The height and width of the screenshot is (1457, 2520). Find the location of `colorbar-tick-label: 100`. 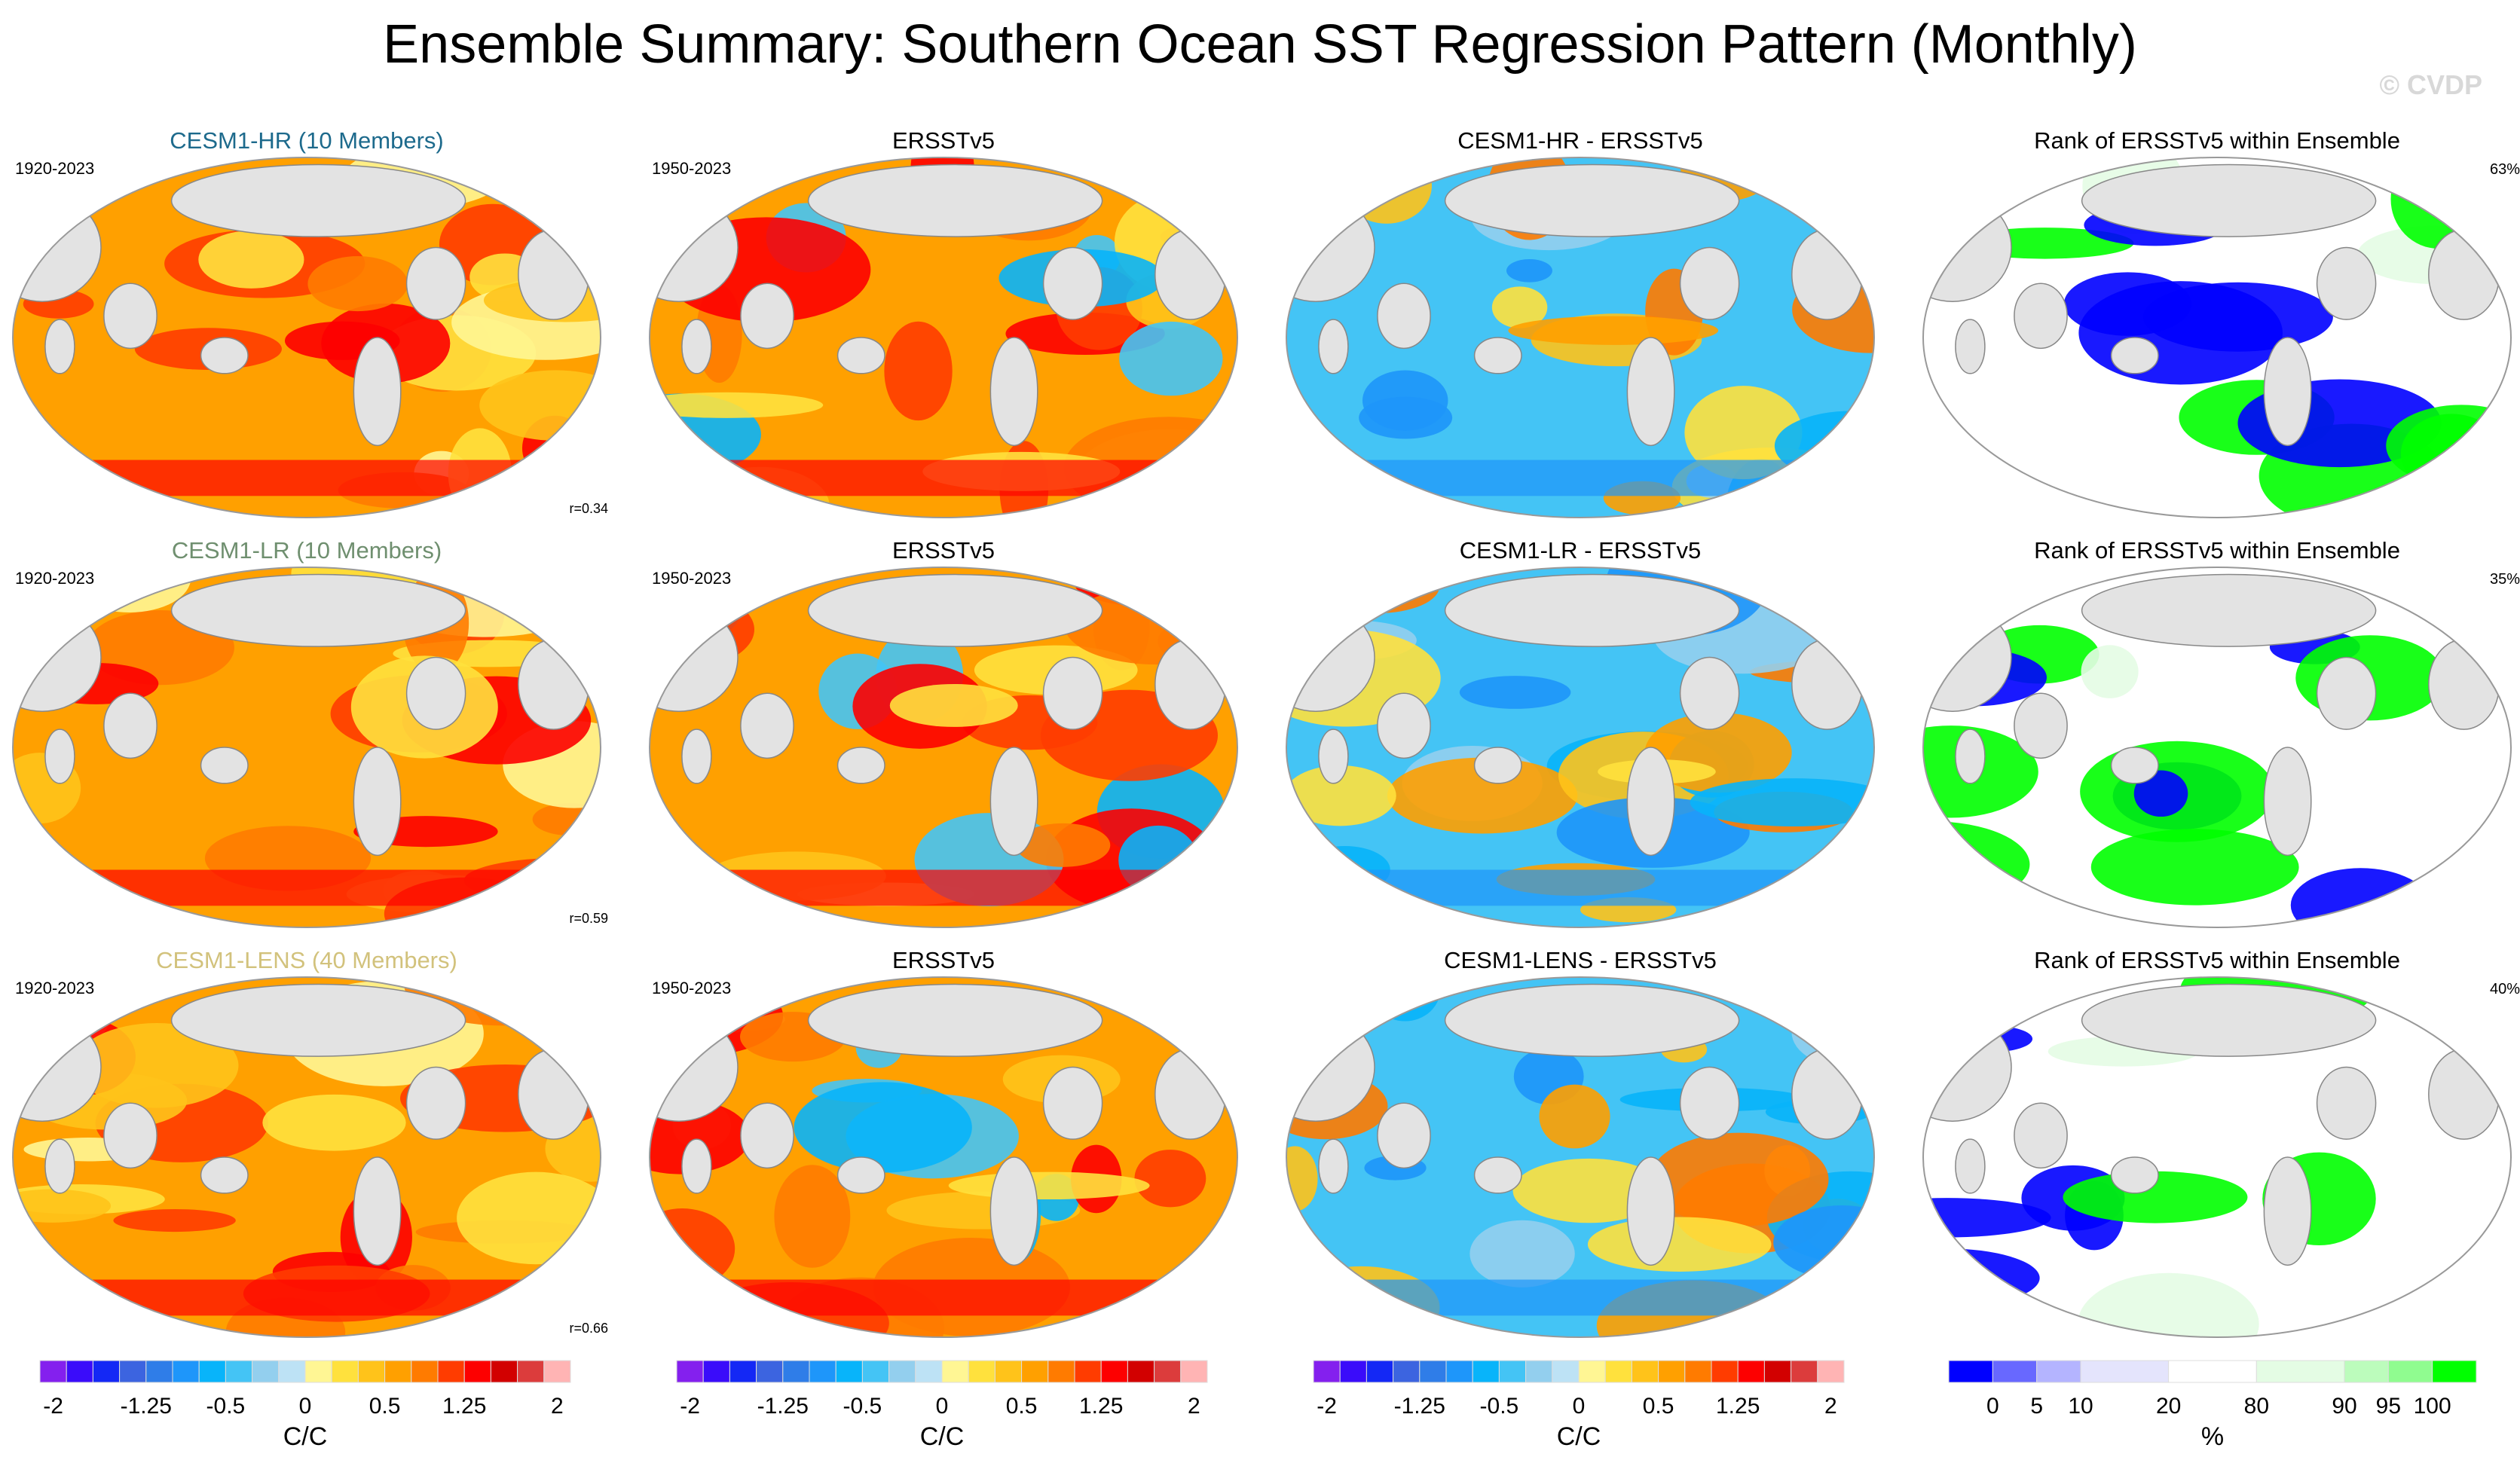

colorbar-tick-label: 100 is located at coordinates (2432, 1406).